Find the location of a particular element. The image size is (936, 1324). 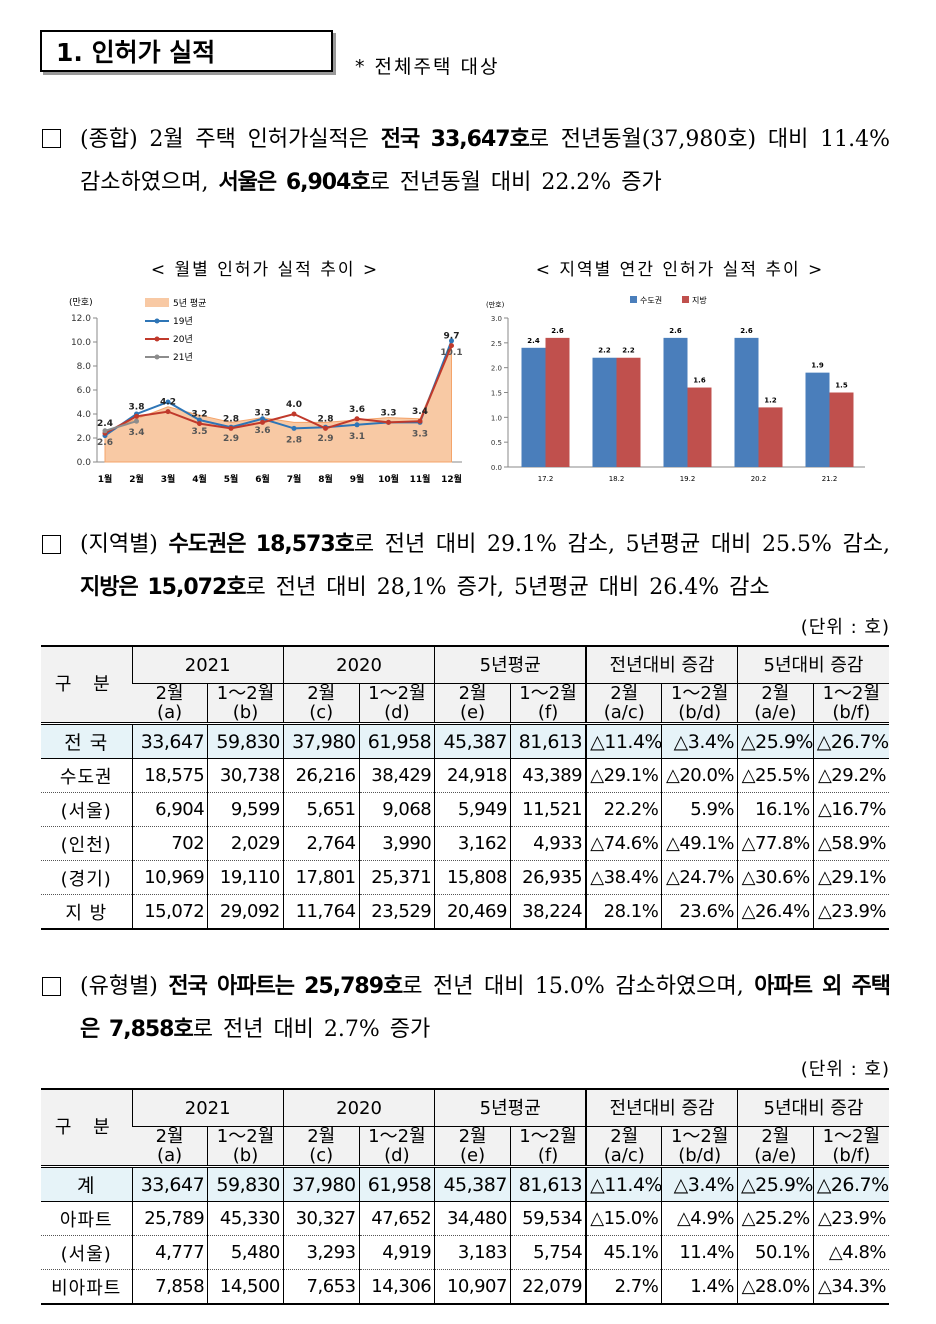

table-cell: △26.4% is located at coordinates (775, 912).